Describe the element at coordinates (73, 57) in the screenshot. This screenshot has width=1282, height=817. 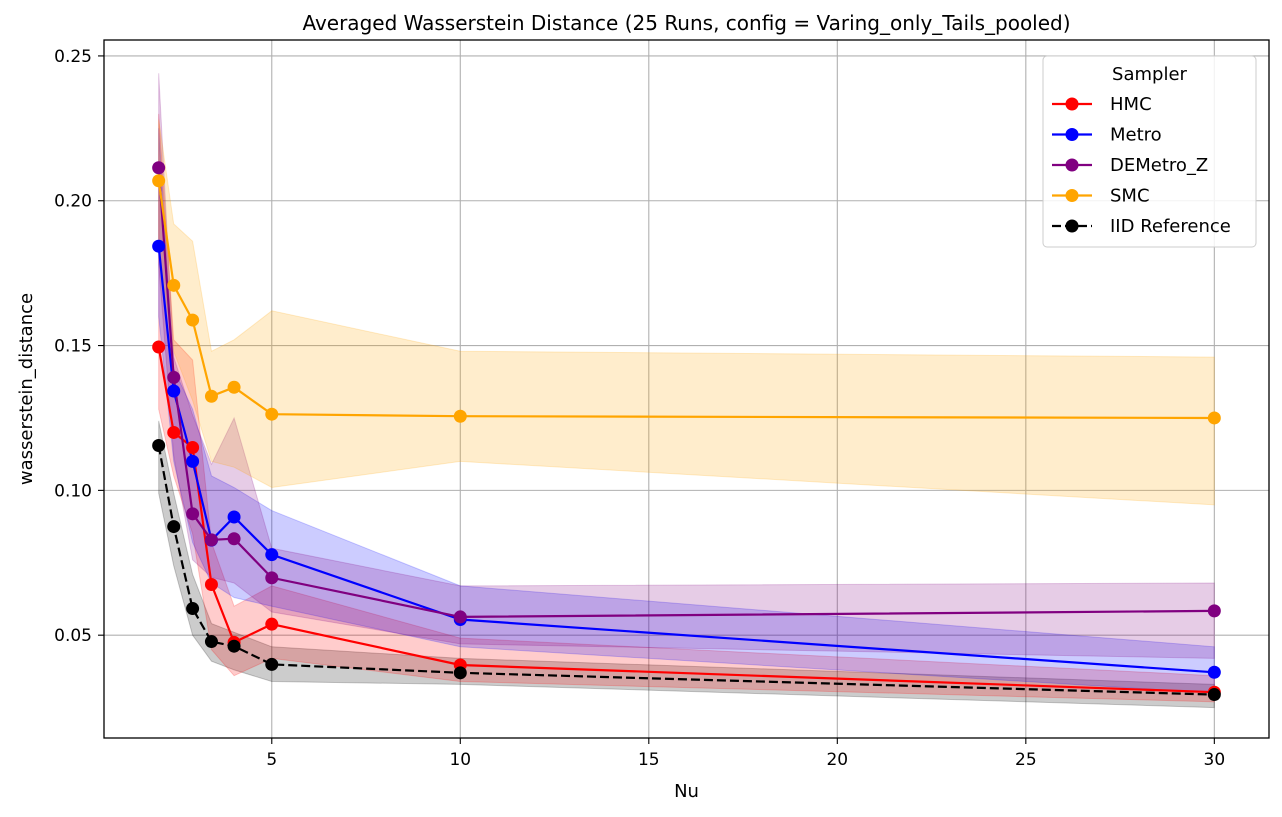
I see `y-tick-label: 0.25` at that location.